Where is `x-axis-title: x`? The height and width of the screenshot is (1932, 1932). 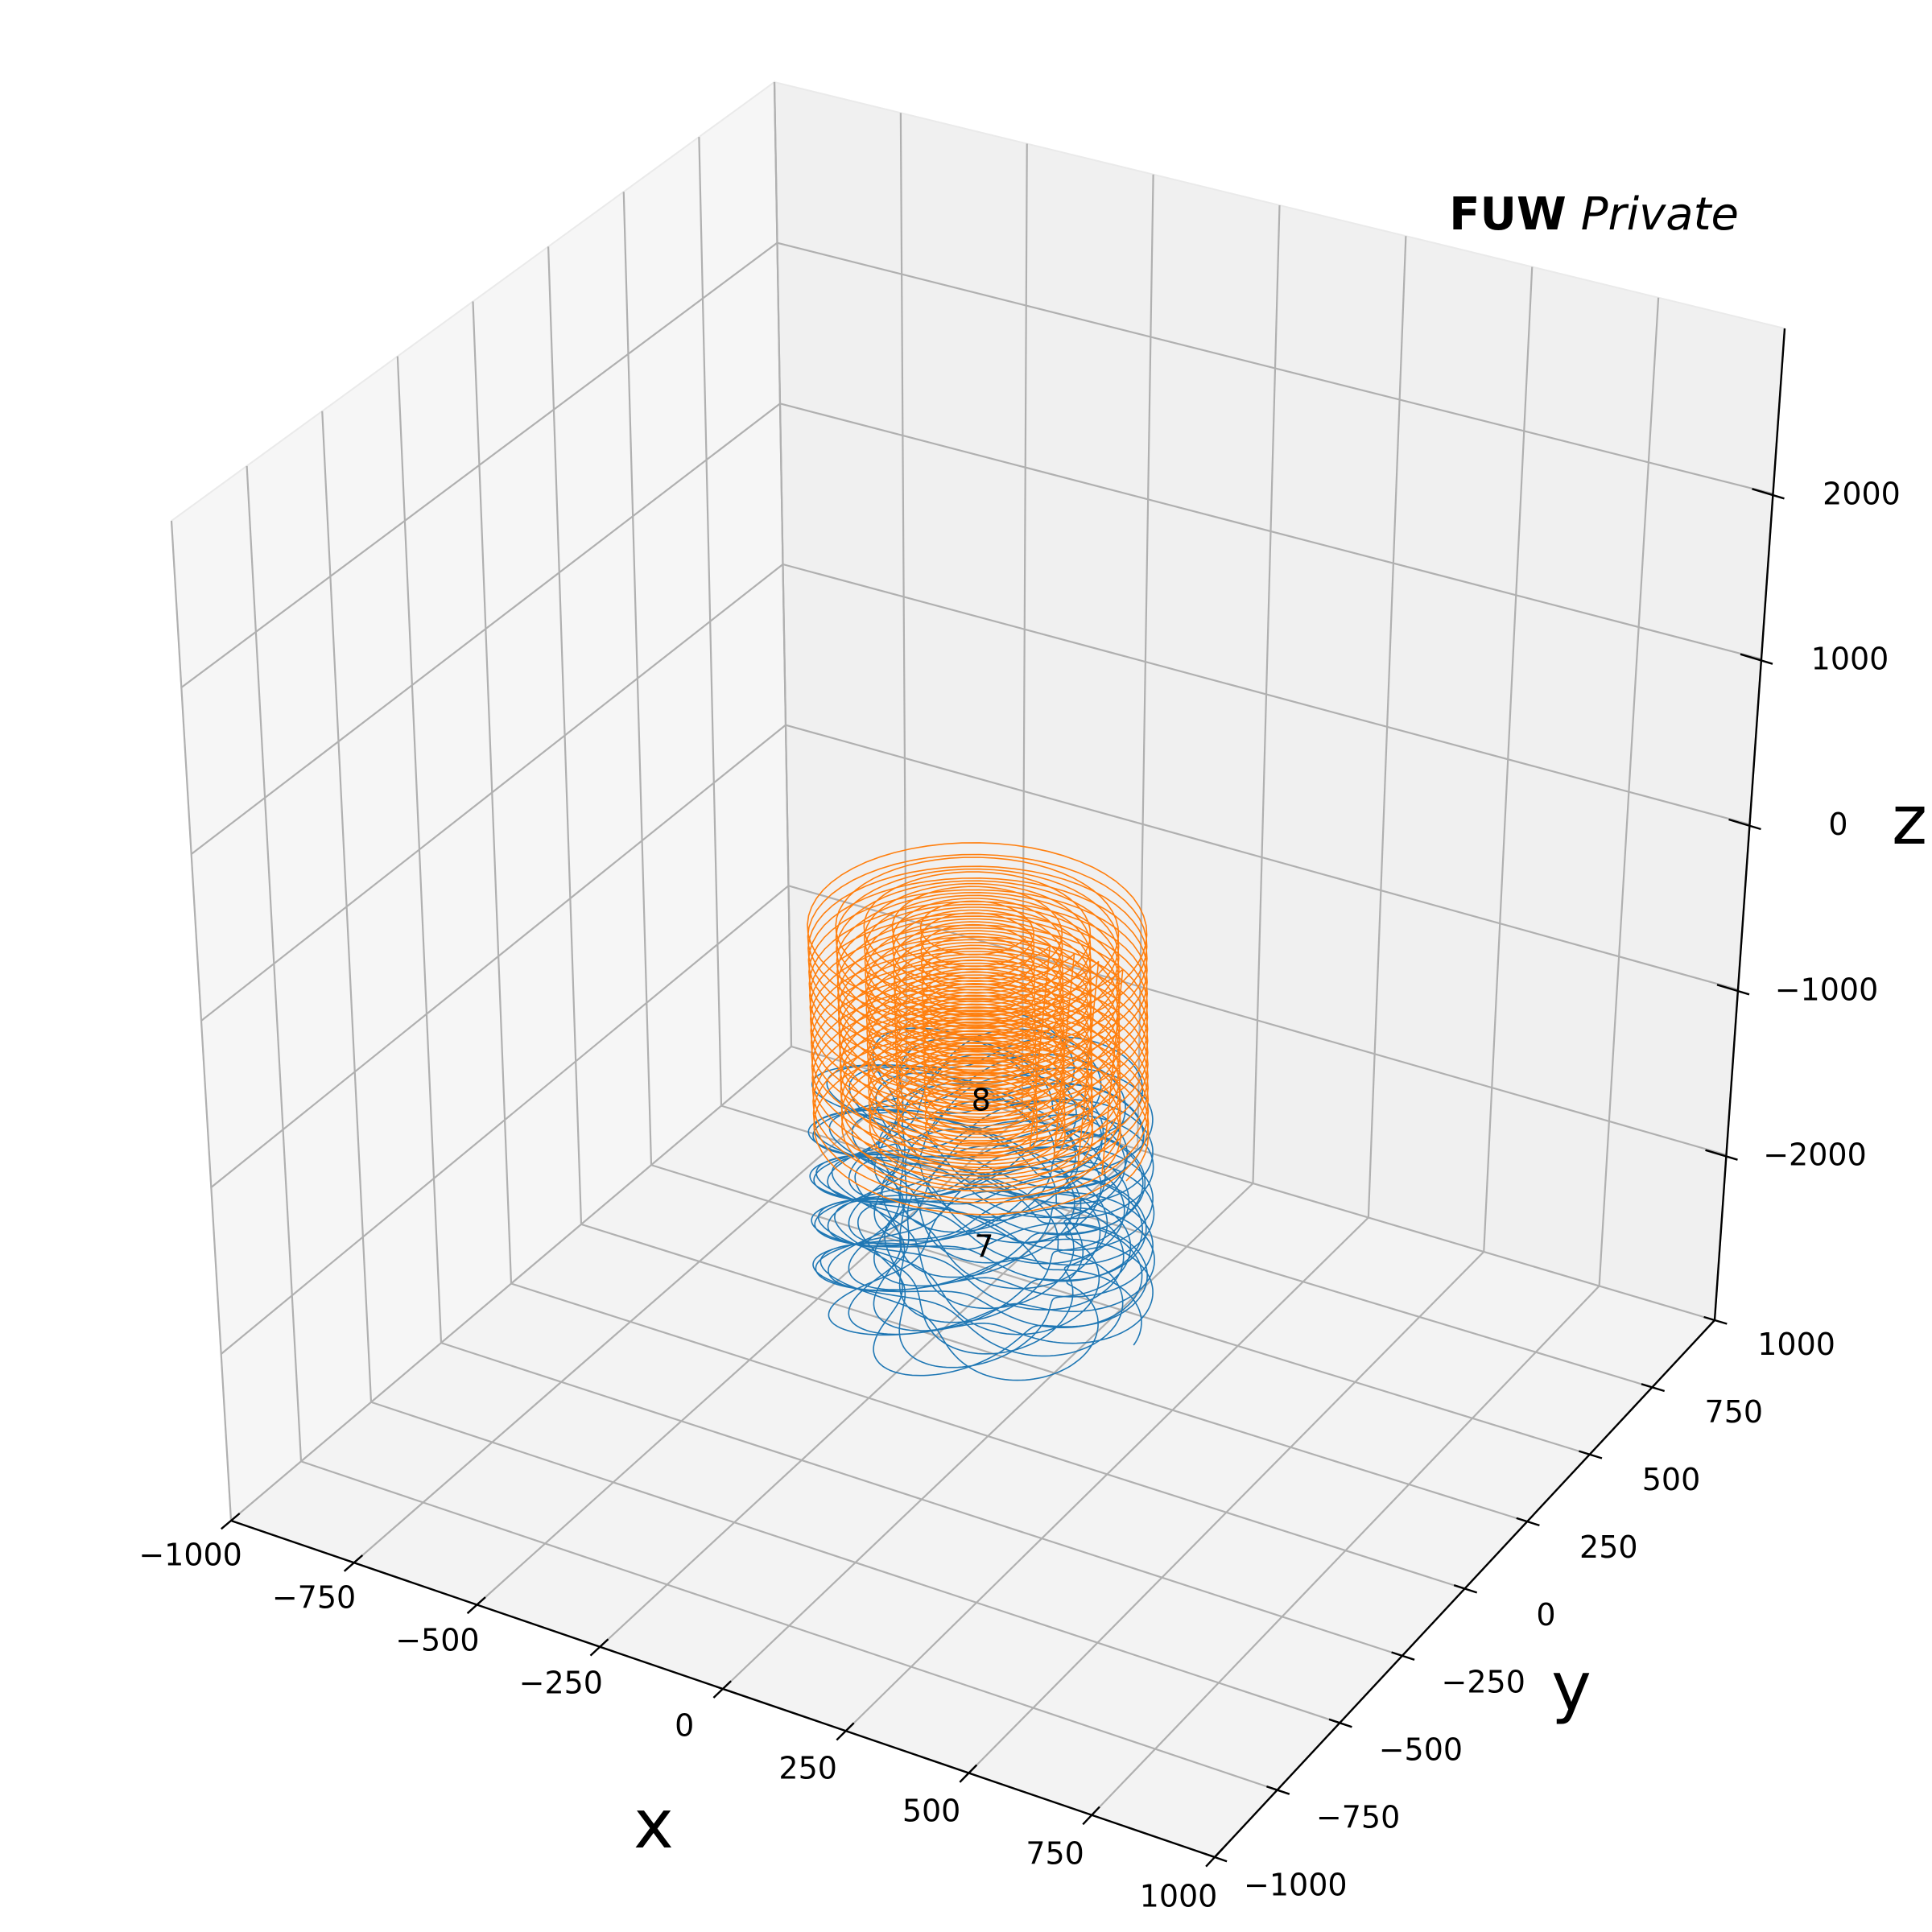 x-axis-title: x is located at coordinates (654, 1824).